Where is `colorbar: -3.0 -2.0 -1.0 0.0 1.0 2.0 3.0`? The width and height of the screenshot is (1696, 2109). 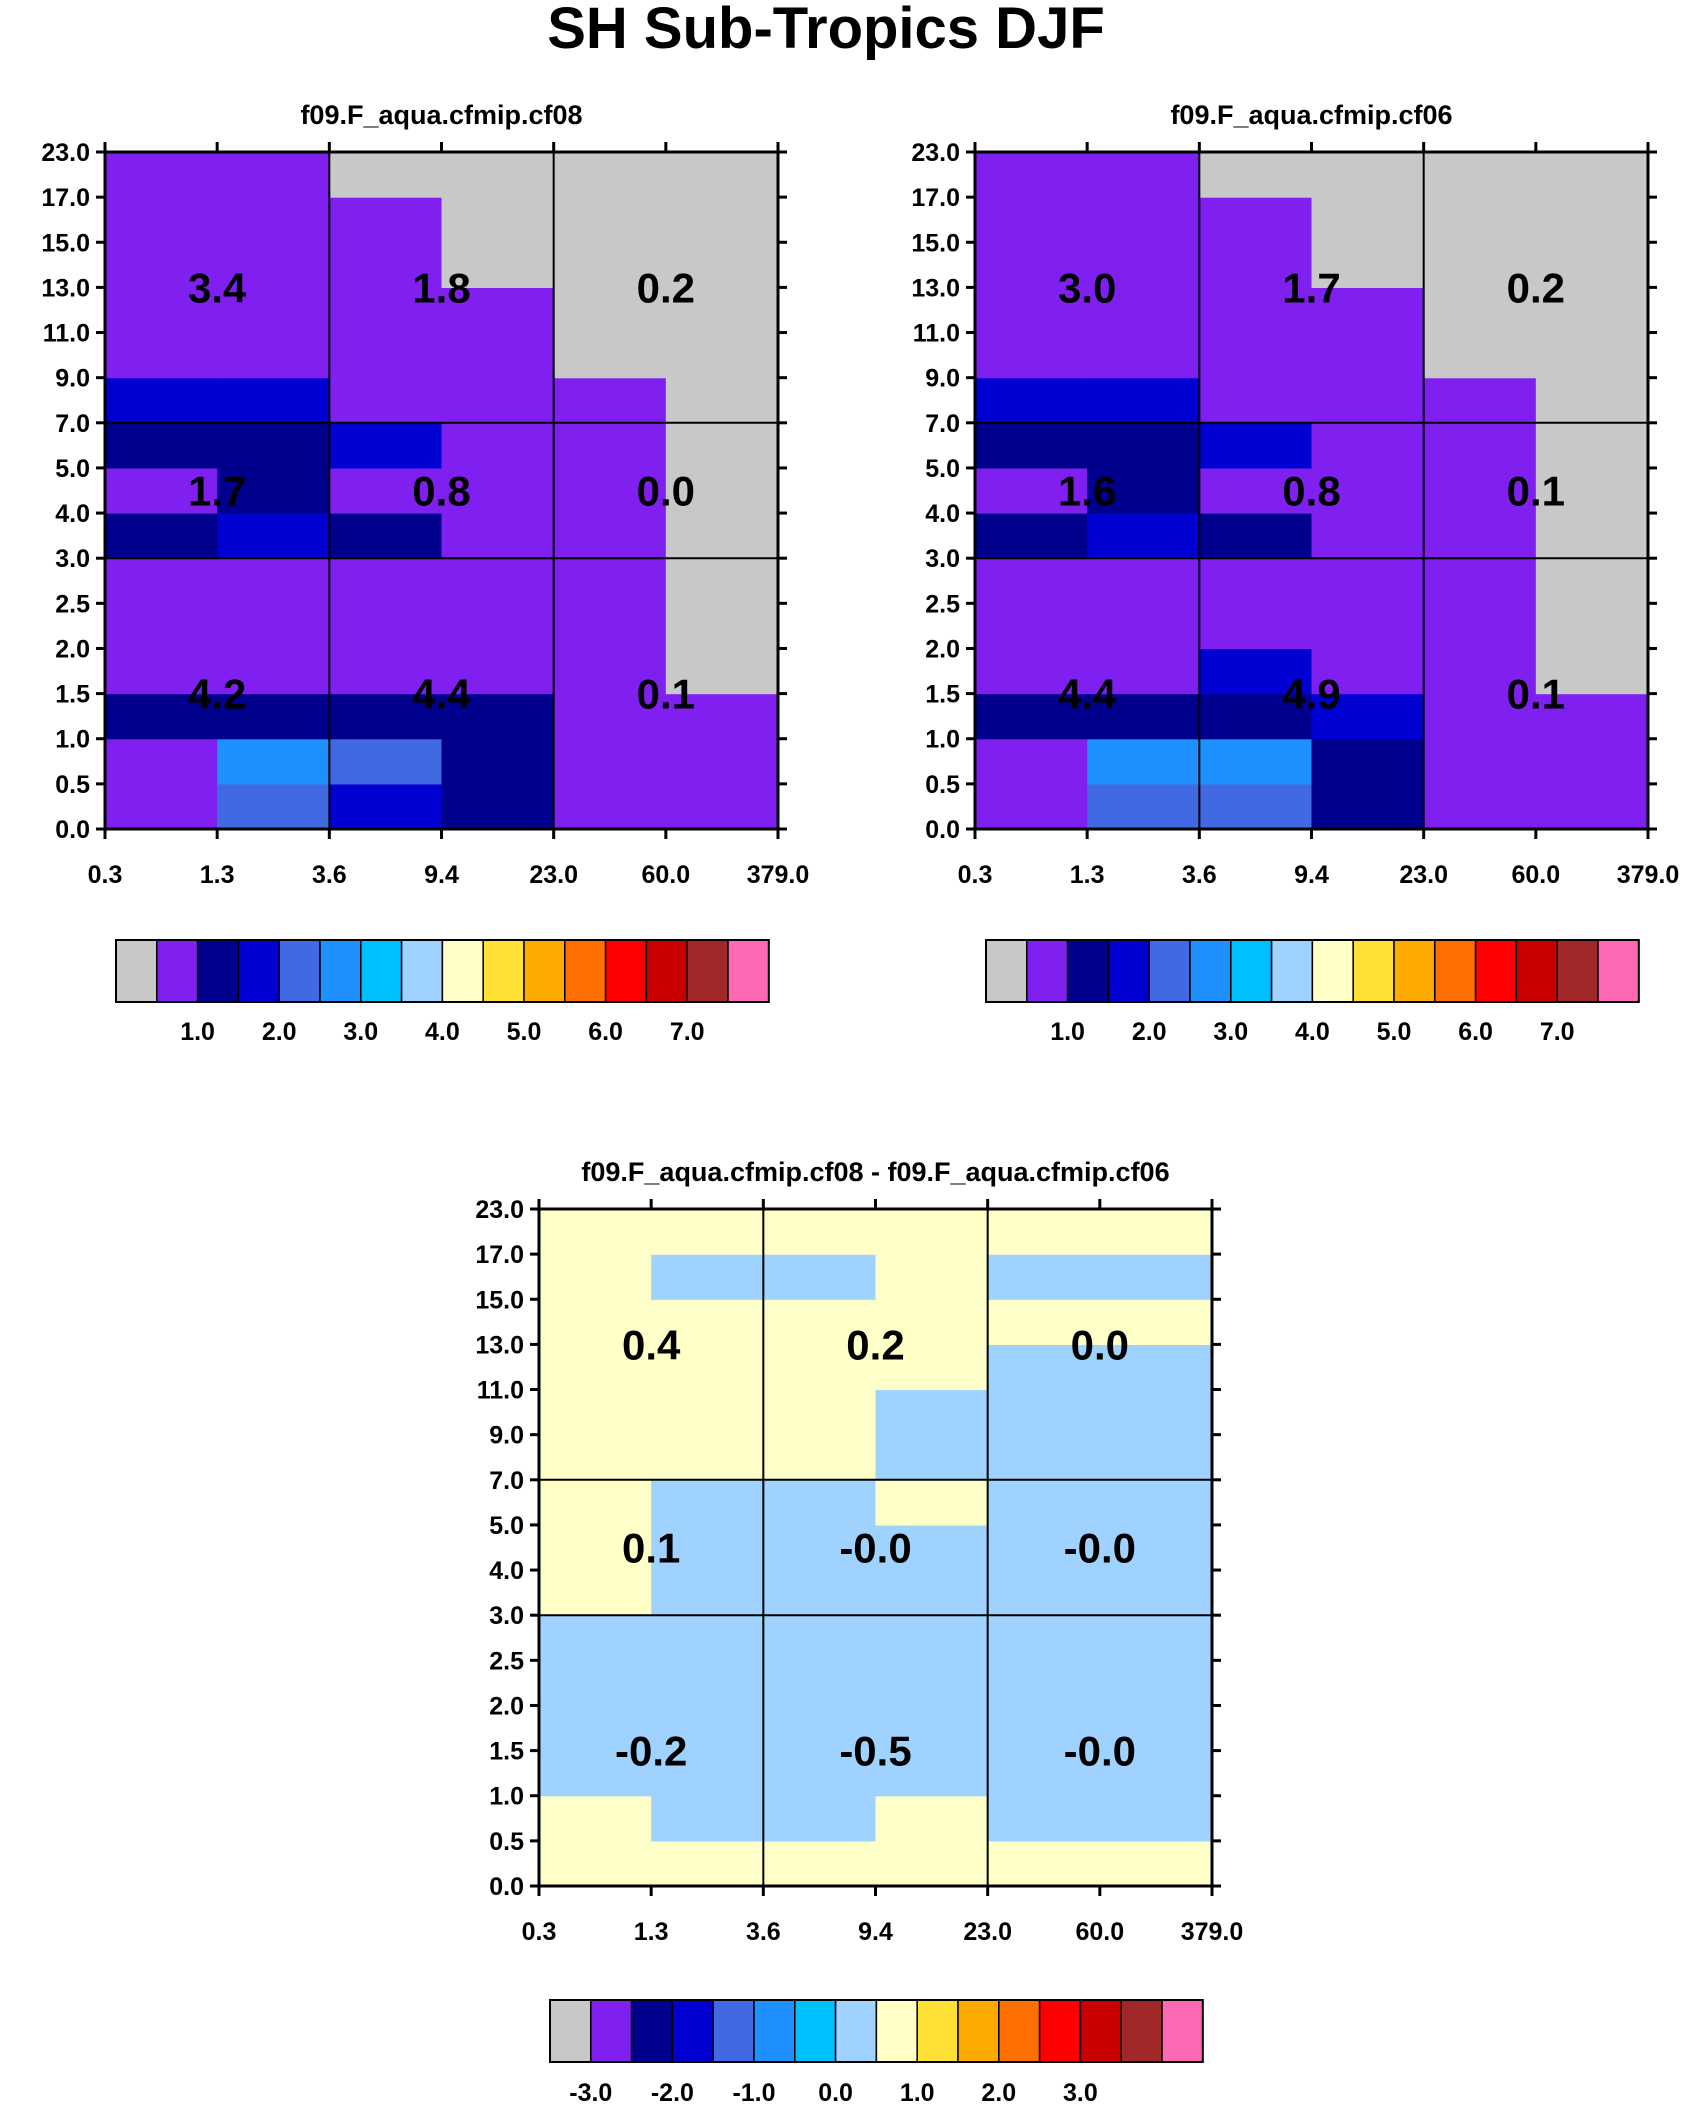
colorbar: -3.0 -2.0 -1.0 0.0 1.0 2.0 3.0 is located at coordinates (876, 2053).